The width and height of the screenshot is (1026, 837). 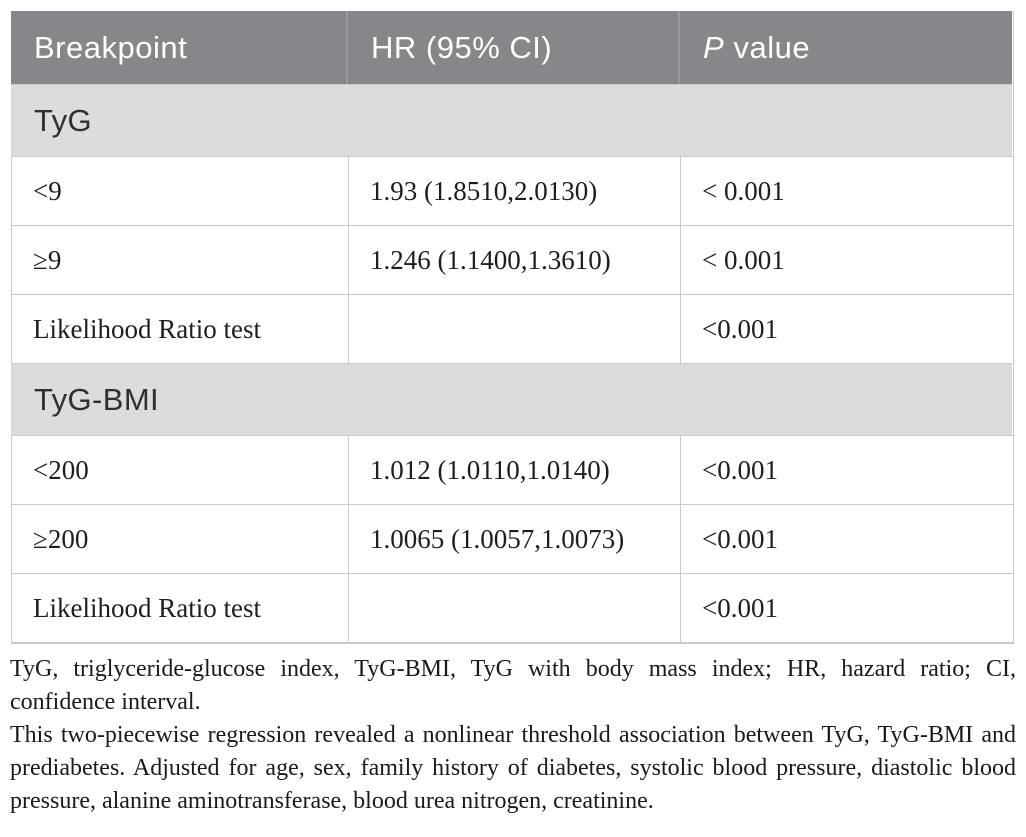 What do you see at coordinates (514, 47) in the screenshot?
I see `header-hr-ci: HR (95% CI)` at bounding box center [514, 47].